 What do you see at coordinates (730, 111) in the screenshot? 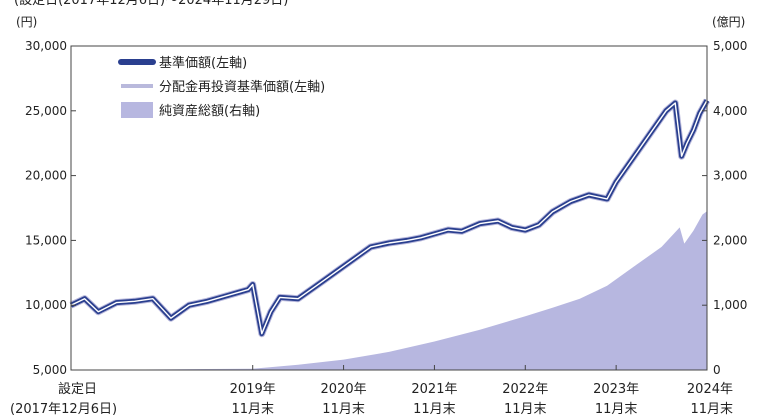
I see `right-tick-label: 4,000` at bounding box center [730, 111].